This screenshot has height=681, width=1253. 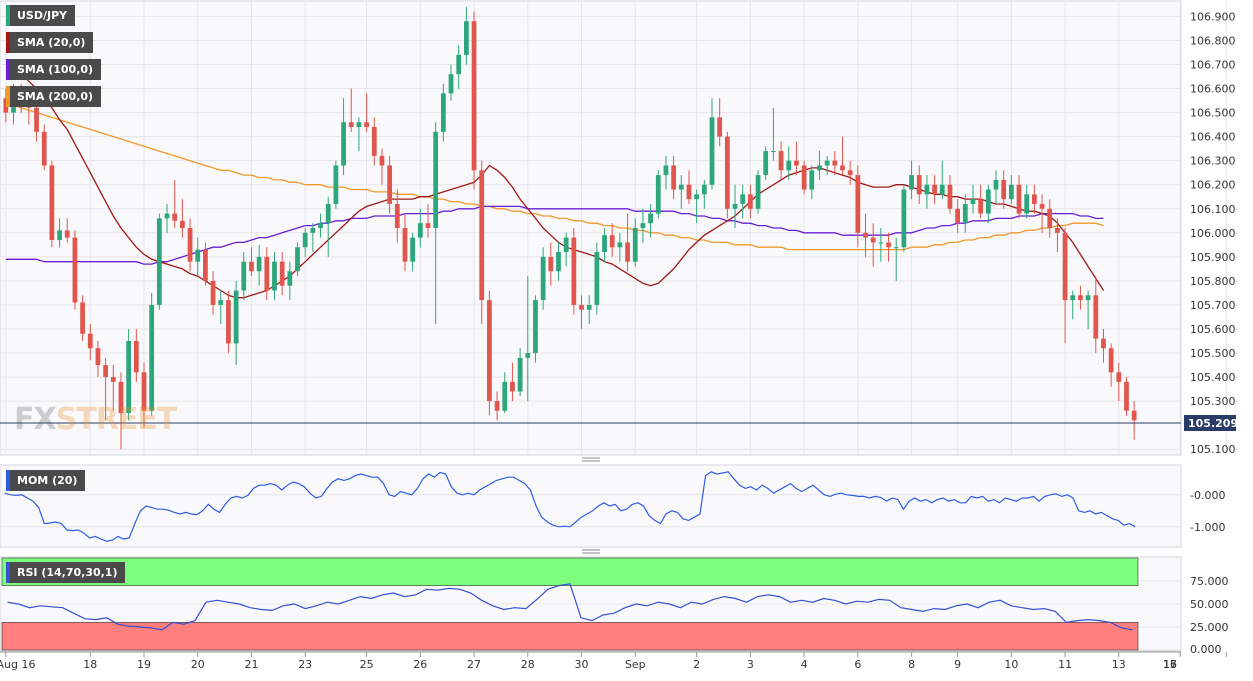 What do you see at coordinates (1209, 615) in the screenshot?
I see `y-axis-rsi: 75.000 50.000 25.000 0.000` at bounding box center [1209, 615].